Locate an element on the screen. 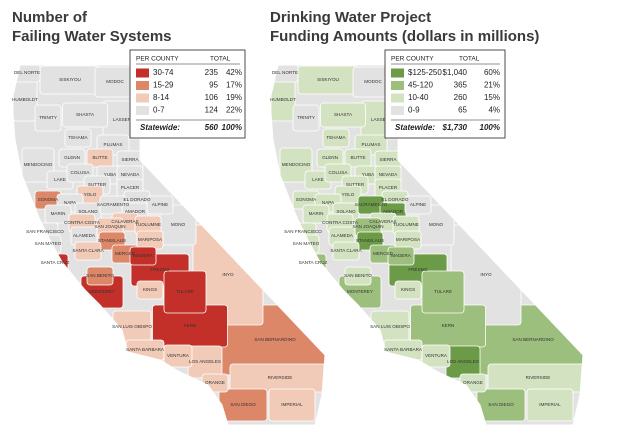 This screenshot has width=640, height=444. legend-label: 8-14 is located at coordinates (161, 97).